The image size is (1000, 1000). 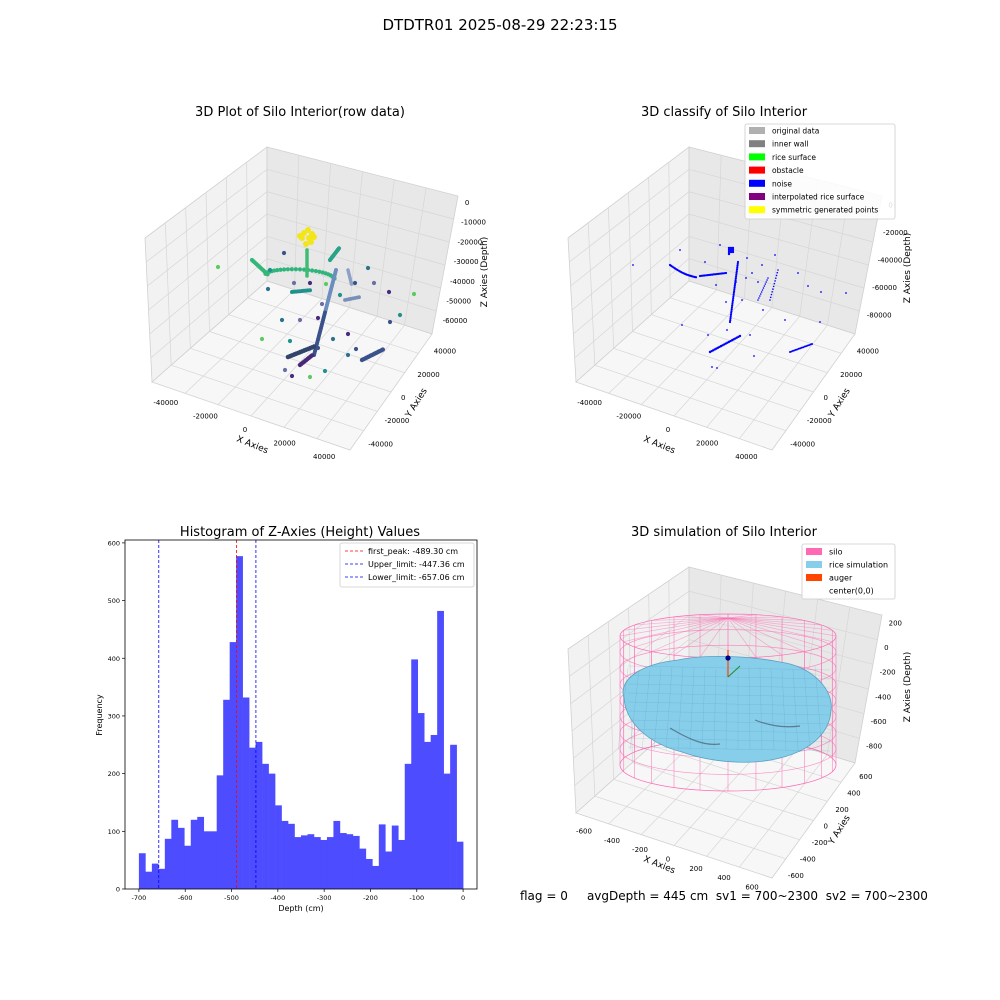 What do you see at coordinates (733, 664) in the screenshot?
I see `auger` at bounding box center [733, 664].